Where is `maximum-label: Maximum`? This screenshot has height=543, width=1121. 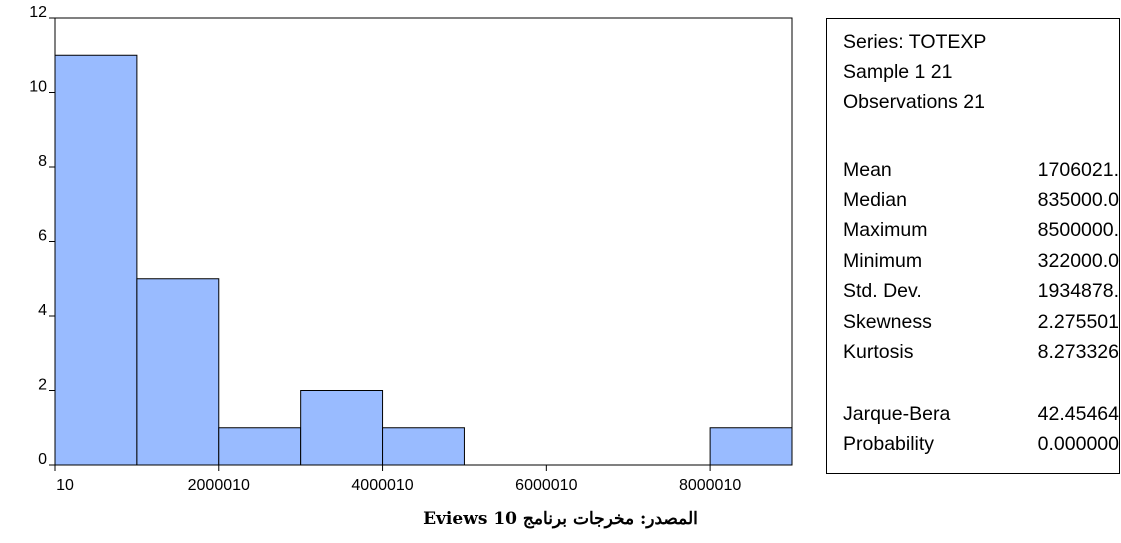
maximum-label: Maximum is located at coordinates (885, 230).